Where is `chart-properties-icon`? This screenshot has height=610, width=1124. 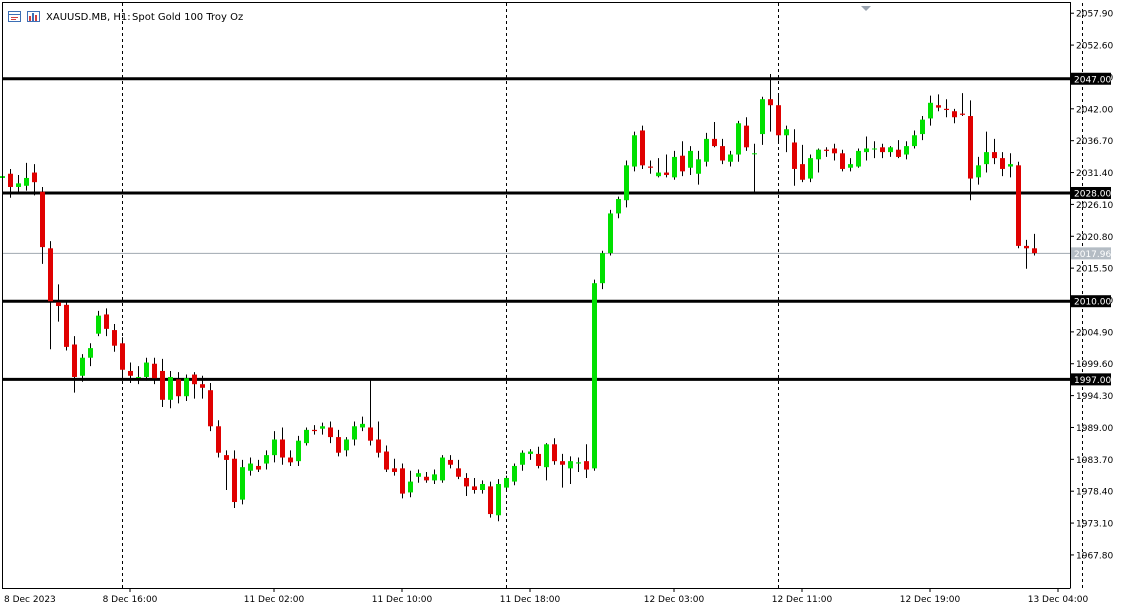
chart-properties-icon is located at coordinates (34, 17).